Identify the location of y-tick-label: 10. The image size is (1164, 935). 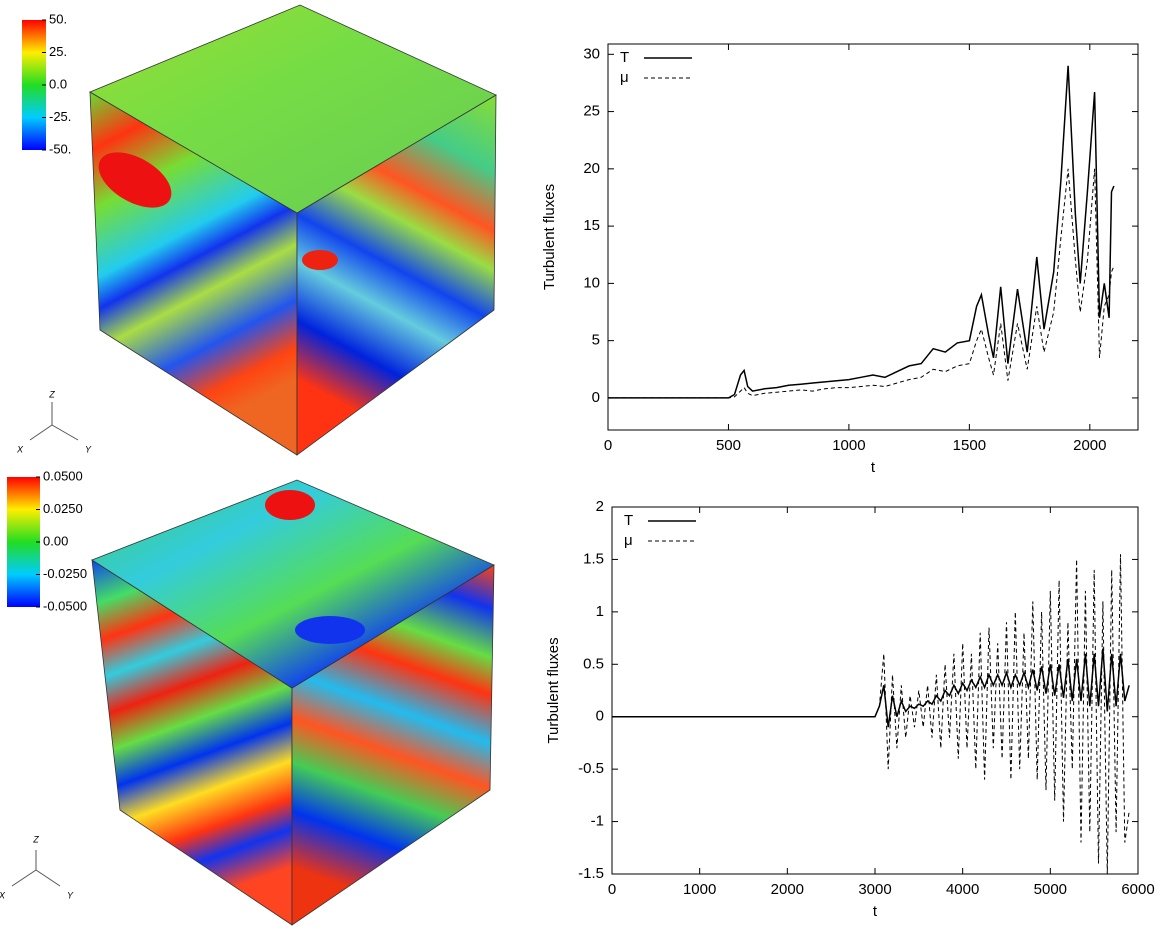
(591, 282).